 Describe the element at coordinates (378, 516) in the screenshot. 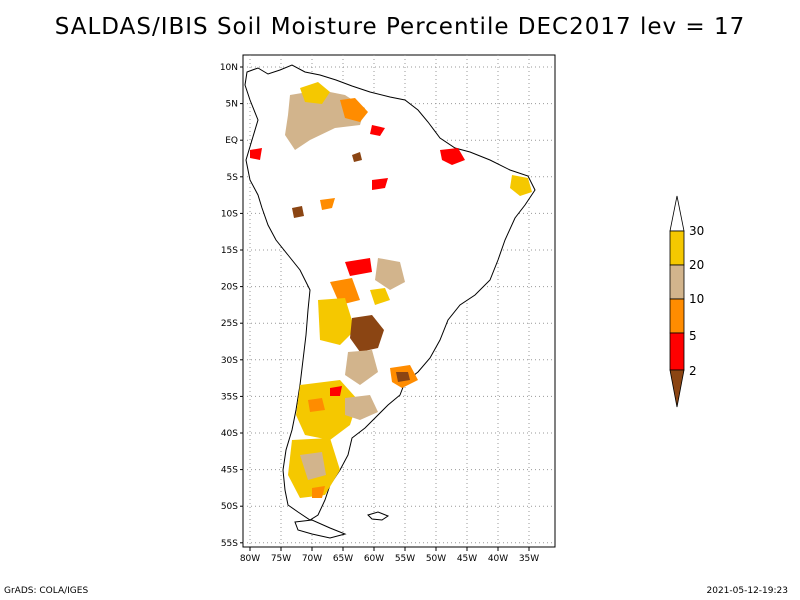

I see `falklands-outline` at that location.